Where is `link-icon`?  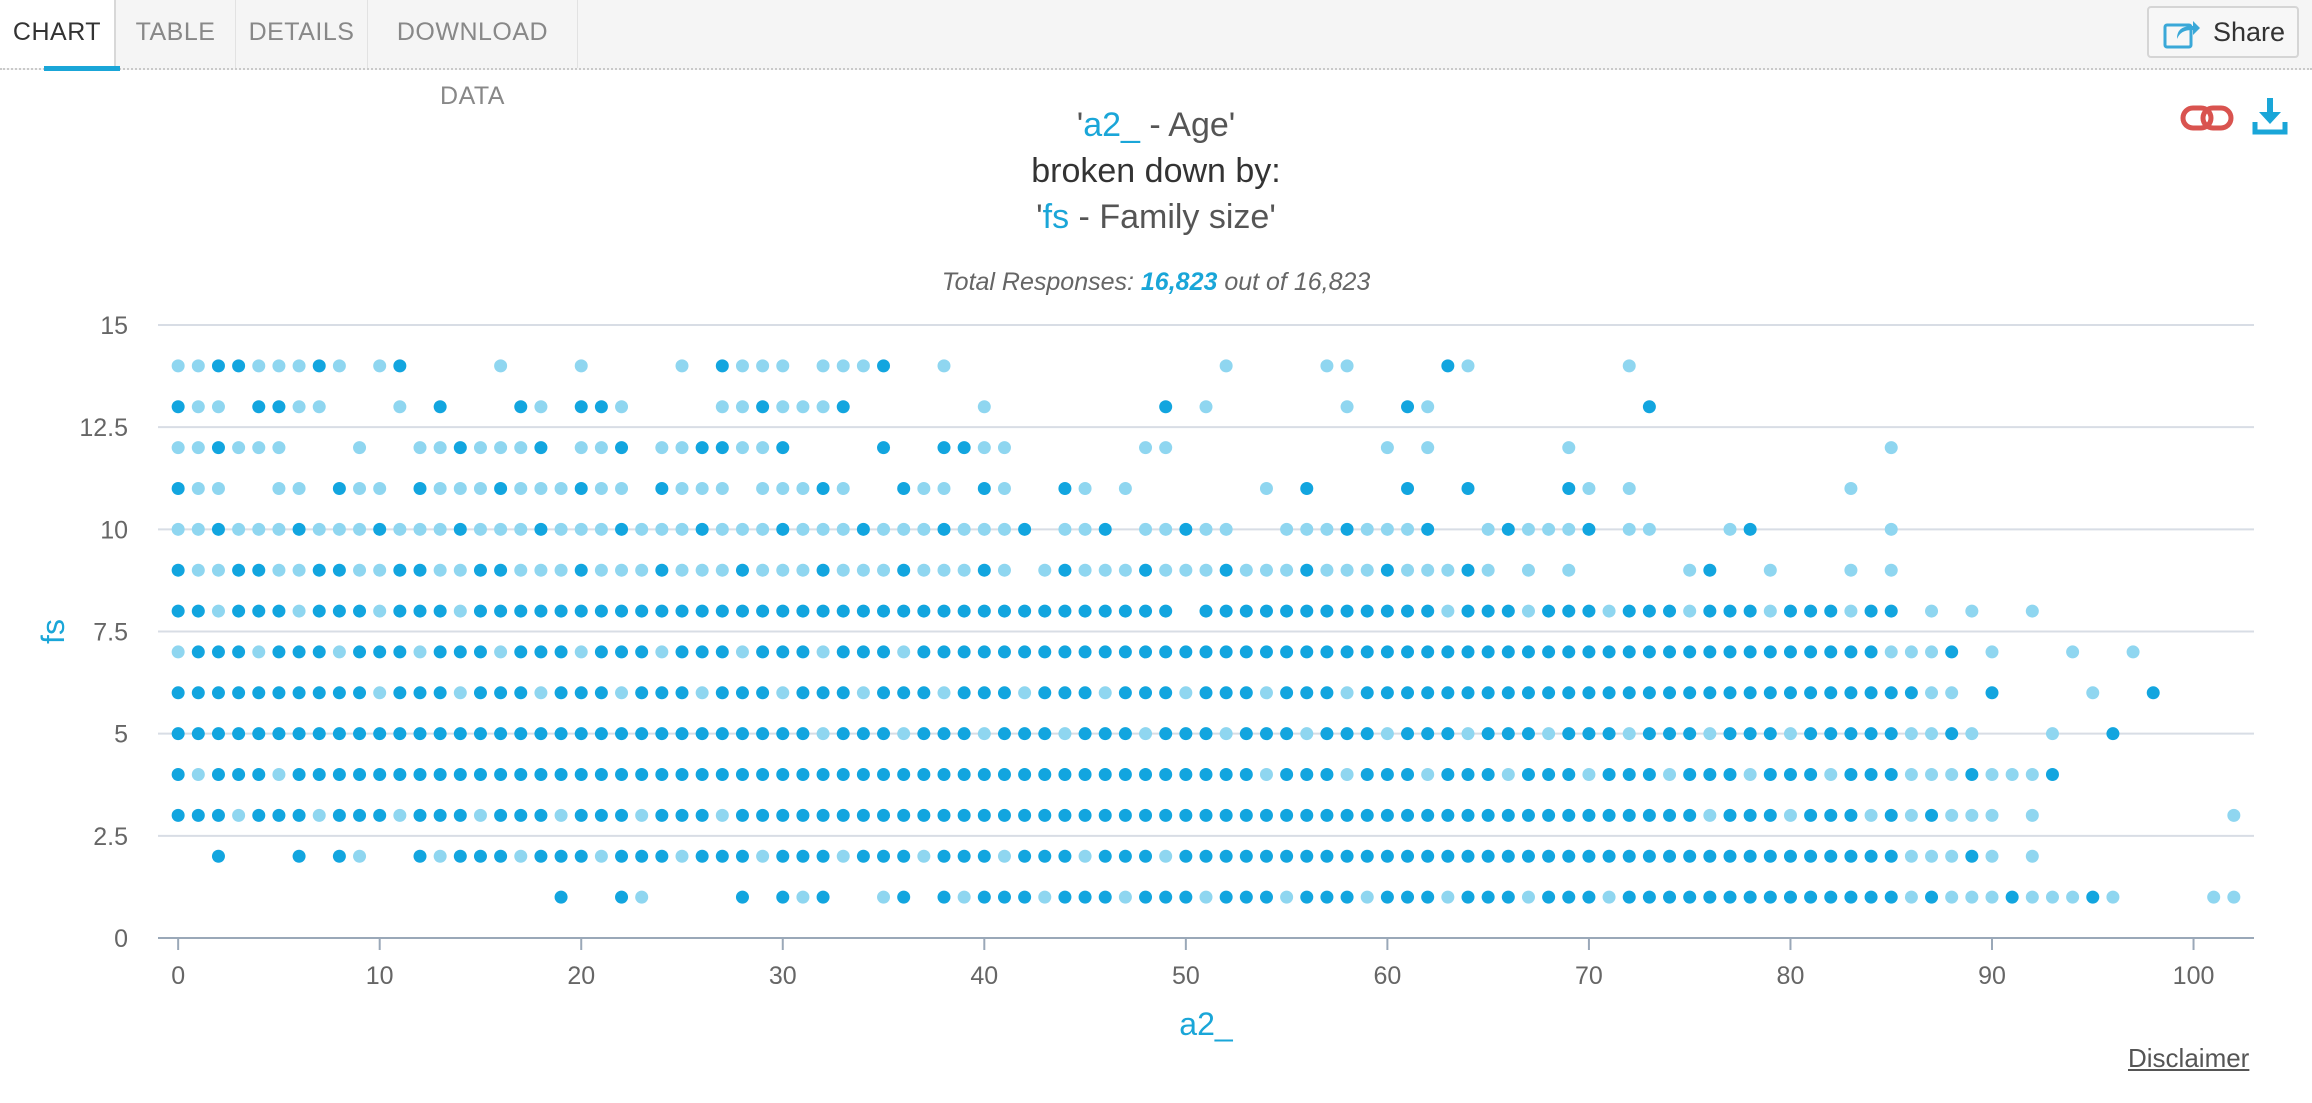
link-icon is located at coordinates (2207, 120).